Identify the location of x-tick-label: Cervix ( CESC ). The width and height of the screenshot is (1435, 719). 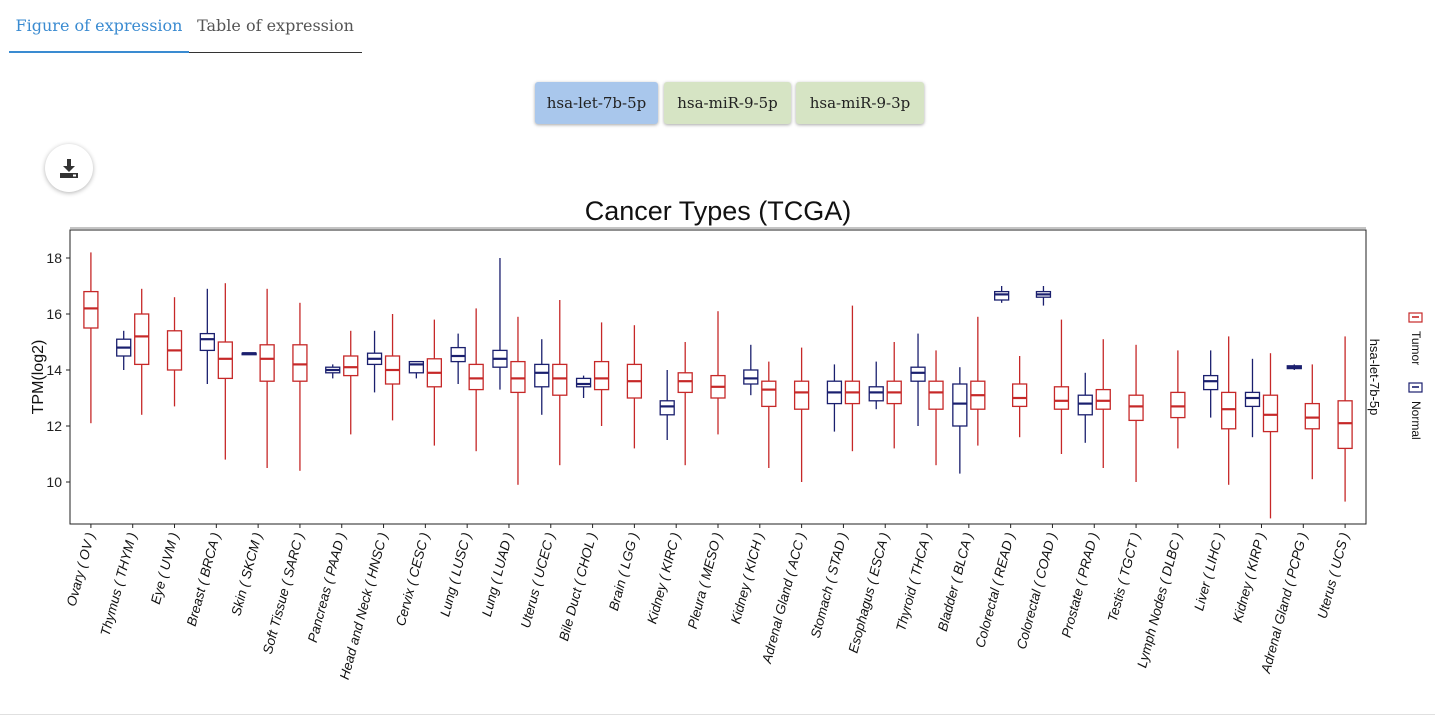
(412, 579).